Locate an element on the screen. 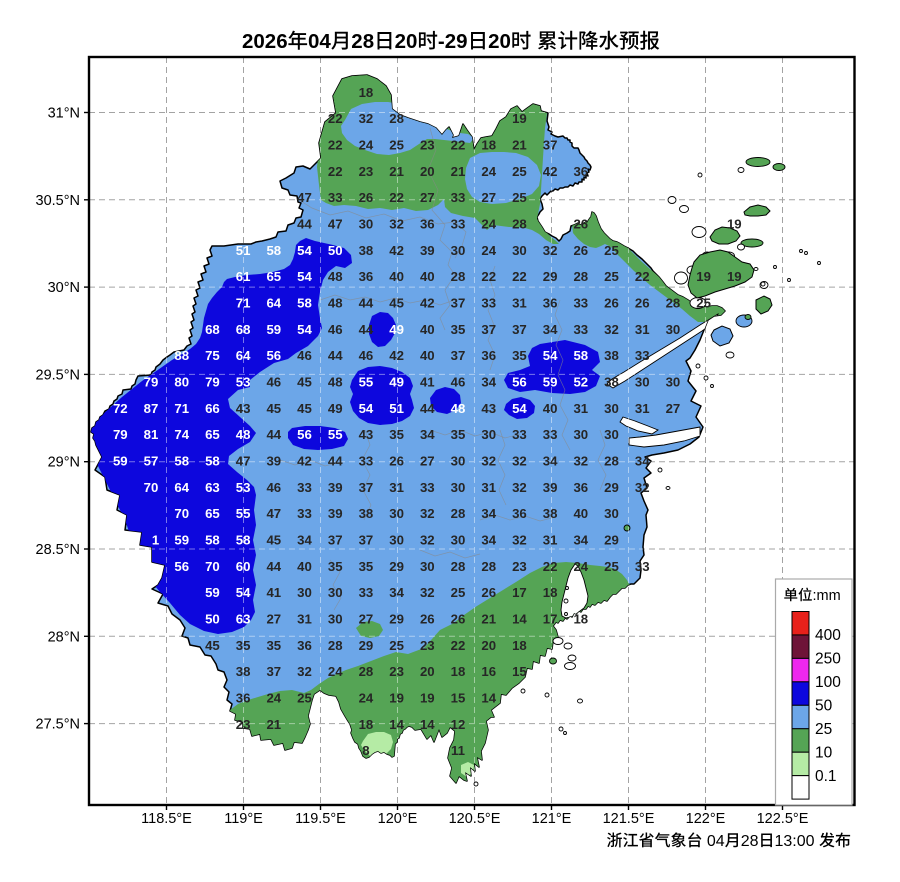 The height and width of the screenshot is (882, 900). svg-text: 55 is located at coordinates (366, 382).